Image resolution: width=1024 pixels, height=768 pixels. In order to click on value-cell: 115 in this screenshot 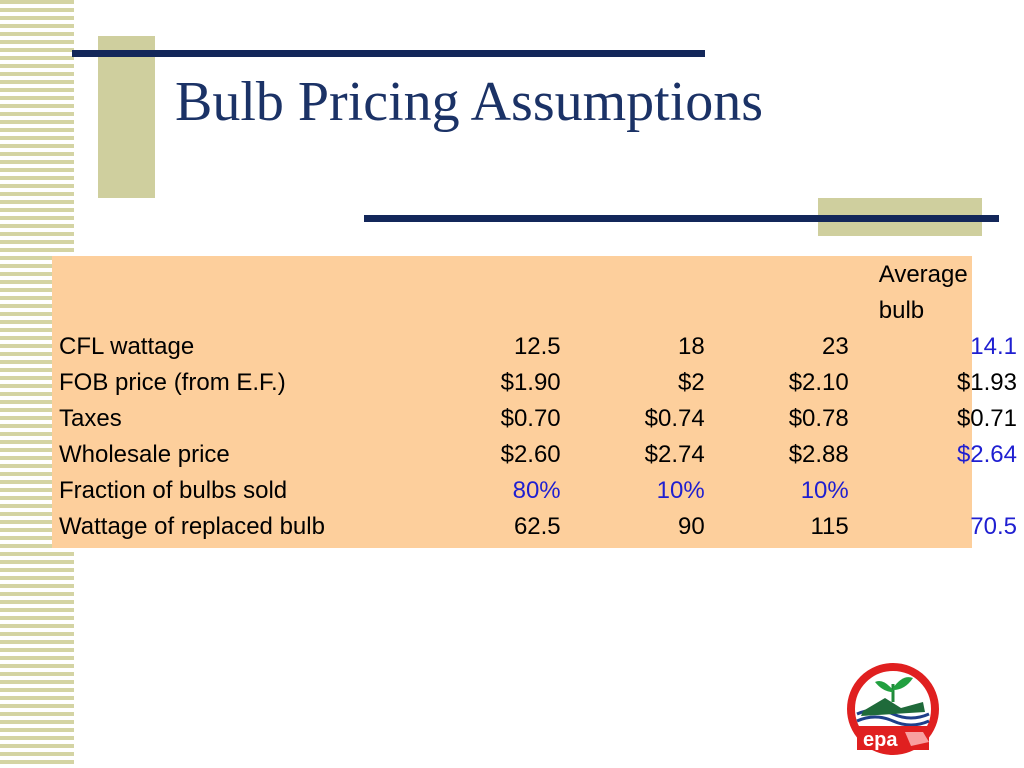, I will do `click(829, 526)`.